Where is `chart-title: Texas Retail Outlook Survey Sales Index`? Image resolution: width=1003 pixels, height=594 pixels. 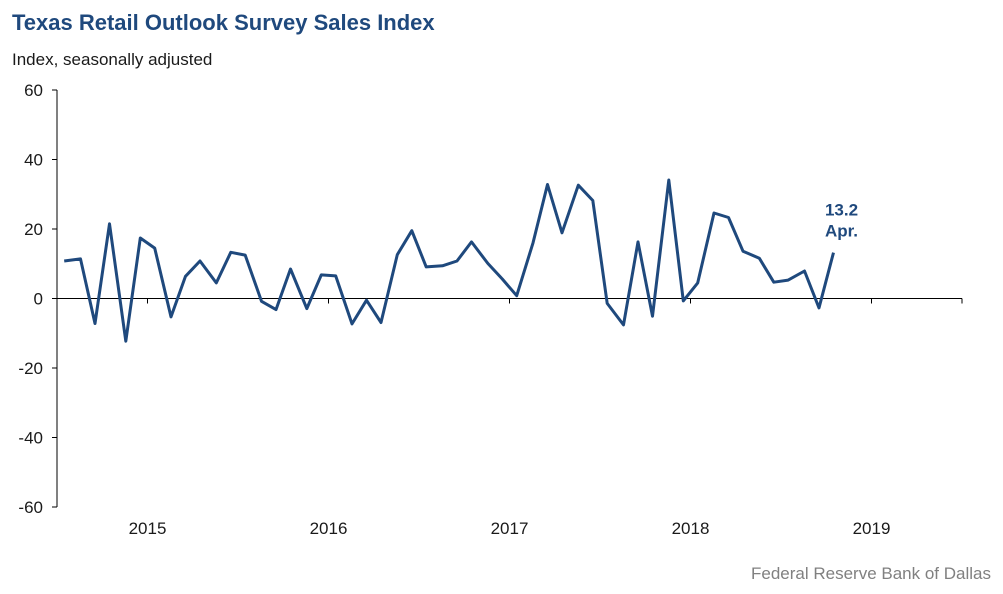
chart-title: Texas Retail Outlook Survey Sales Index is located at coordinates (223, 22).